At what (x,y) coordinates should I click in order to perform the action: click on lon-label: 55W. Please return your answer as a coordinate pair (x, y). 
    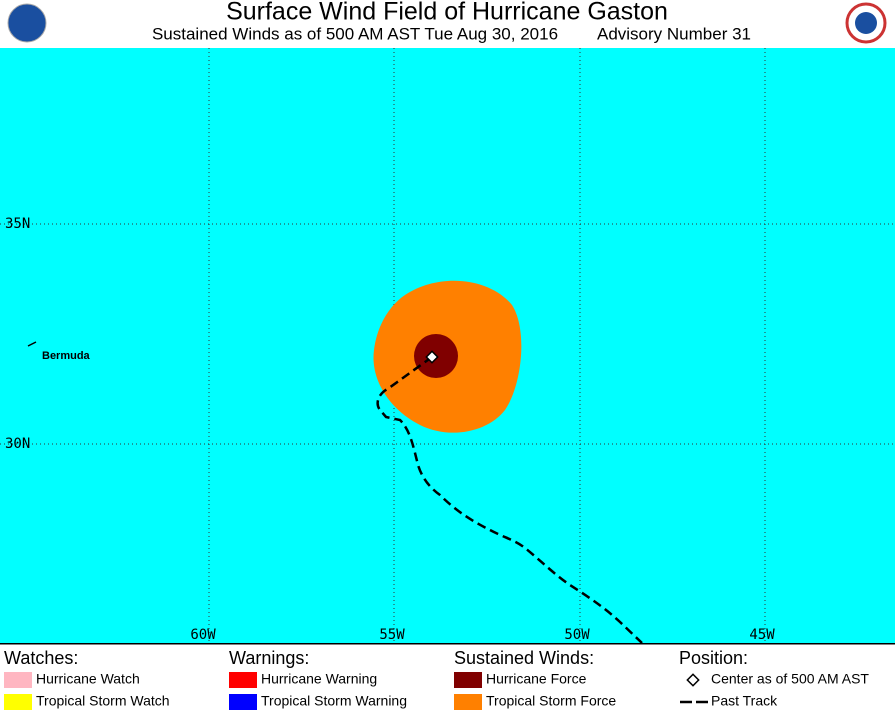
    Looking at the image, I should click on (392, 635).